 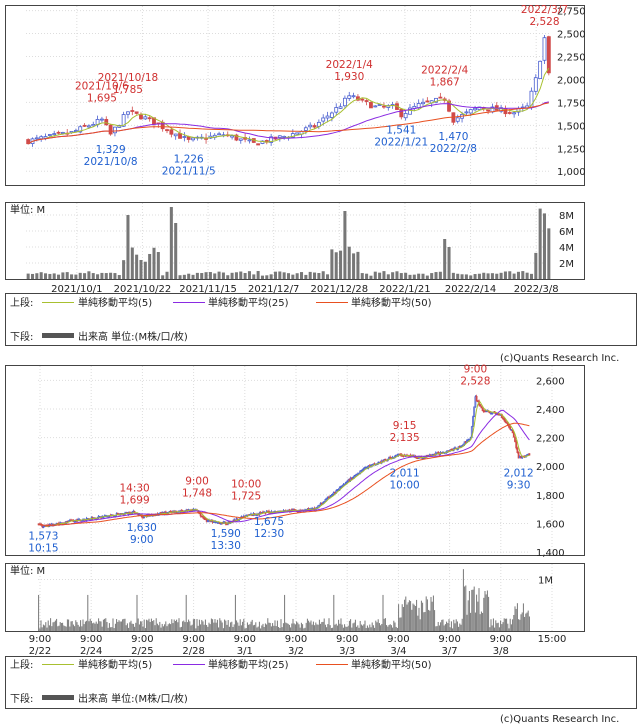 I want to click on legend-ma50: 単純移動平均(50), so click(x=391, y=302).